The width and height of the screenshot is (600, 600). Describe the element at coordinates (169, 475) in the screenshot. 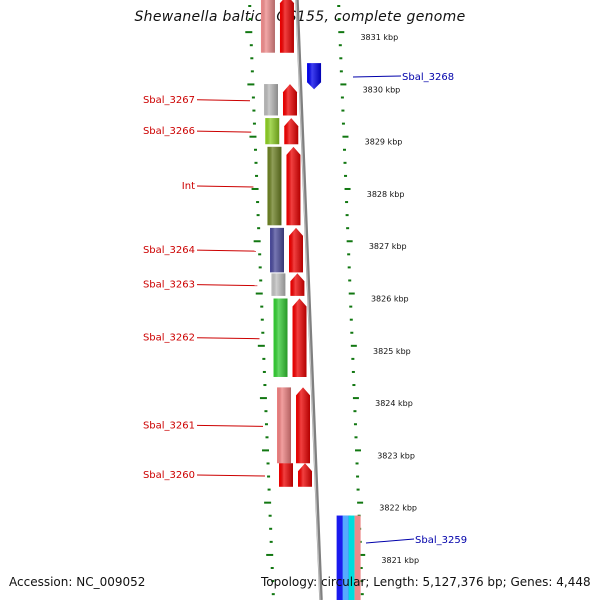

I see `gene-label-sbal_3260: Sbal_3260` at that location.